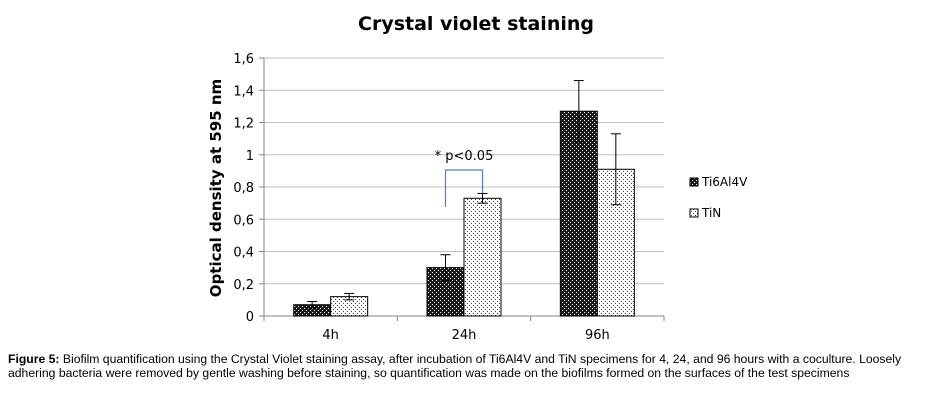 This screenshot has width=952, height=407. I want to click on y-tick-label: 0,4, so click(243, 253).